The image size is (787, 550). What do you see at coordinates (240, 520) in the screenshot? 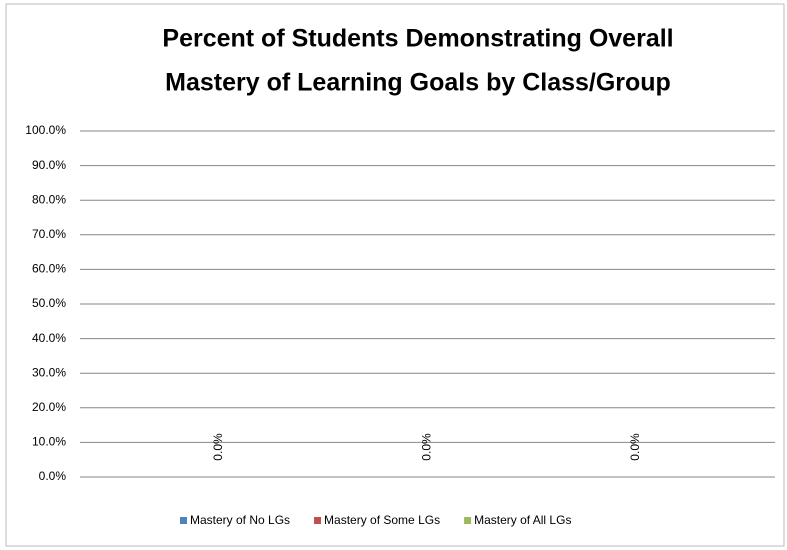
I see `legend-label: Mastery of No LGs` at bounding box center [240, 520].